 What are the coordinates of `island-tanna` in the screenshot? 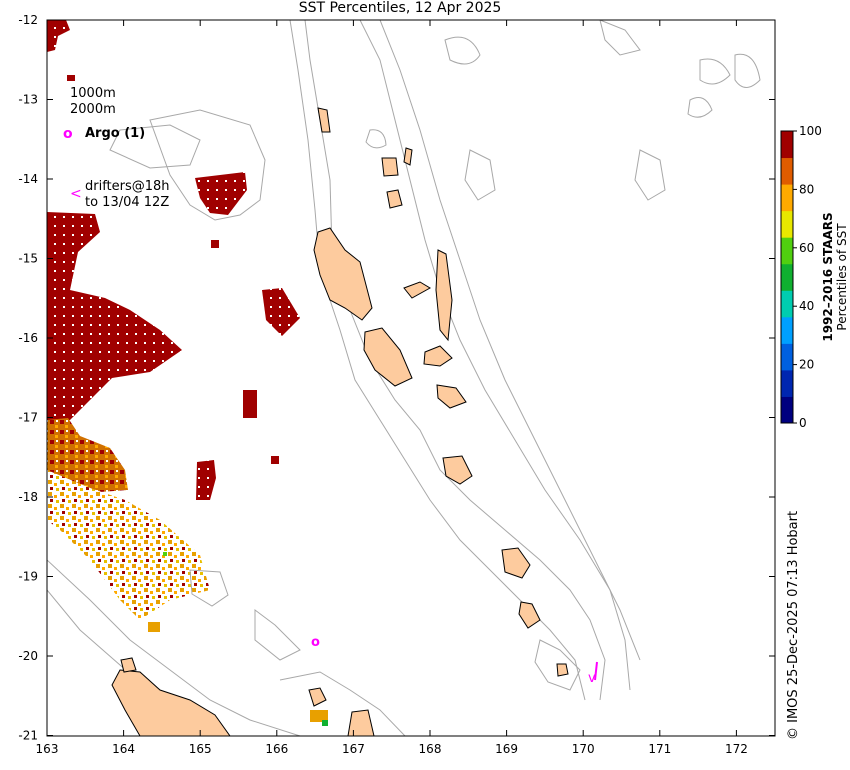 It's located at (529, 615).